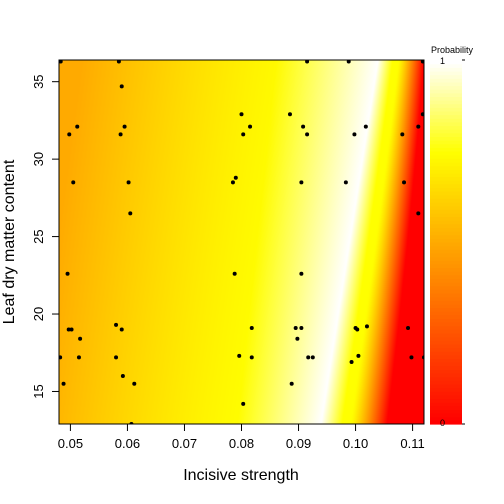 The width and height of the screenshot is (504, 504). I want to click on x-tick-label: 0.06, so click(127, 443).